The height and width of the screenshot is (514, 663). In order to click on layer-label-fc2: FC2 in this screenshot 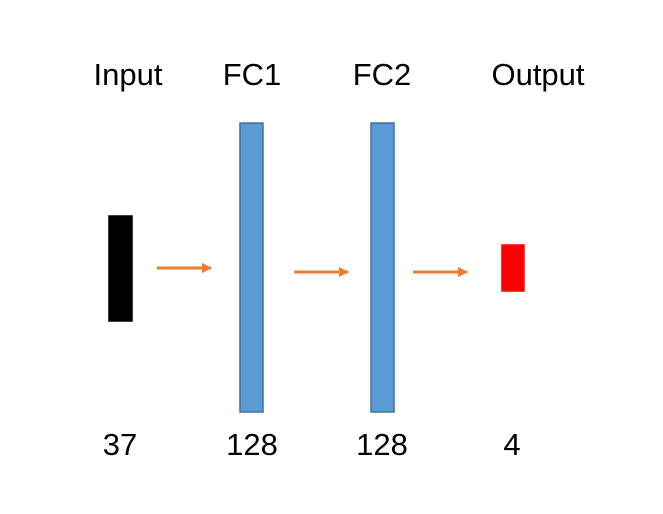, I will do `click(382, 74)`.